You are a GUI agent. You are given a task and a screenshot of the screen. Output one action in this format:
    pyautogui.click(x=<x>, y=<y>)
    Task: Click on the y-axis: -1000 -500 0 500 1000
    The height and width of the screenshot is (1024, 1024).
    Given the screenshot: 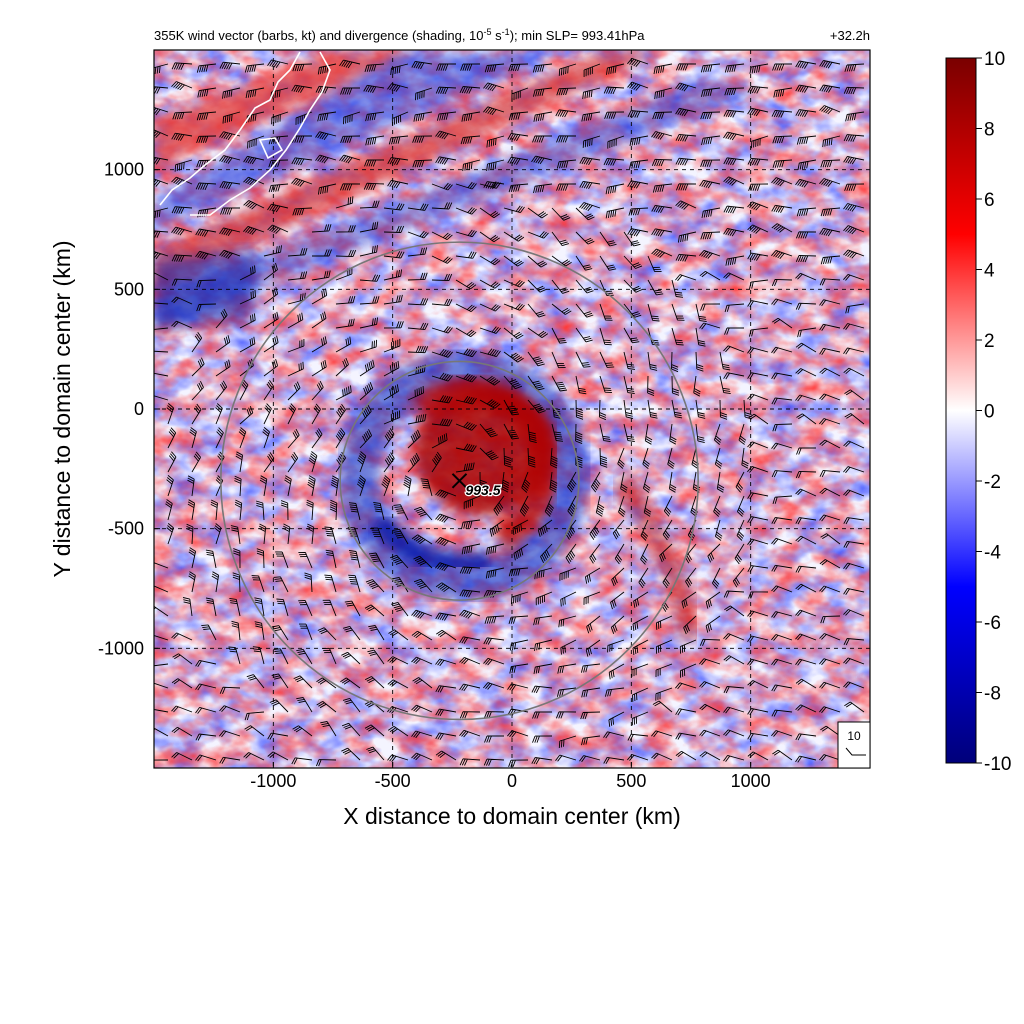 What is the action you would take?
    pyautogui.click(x=129, y=409)
    